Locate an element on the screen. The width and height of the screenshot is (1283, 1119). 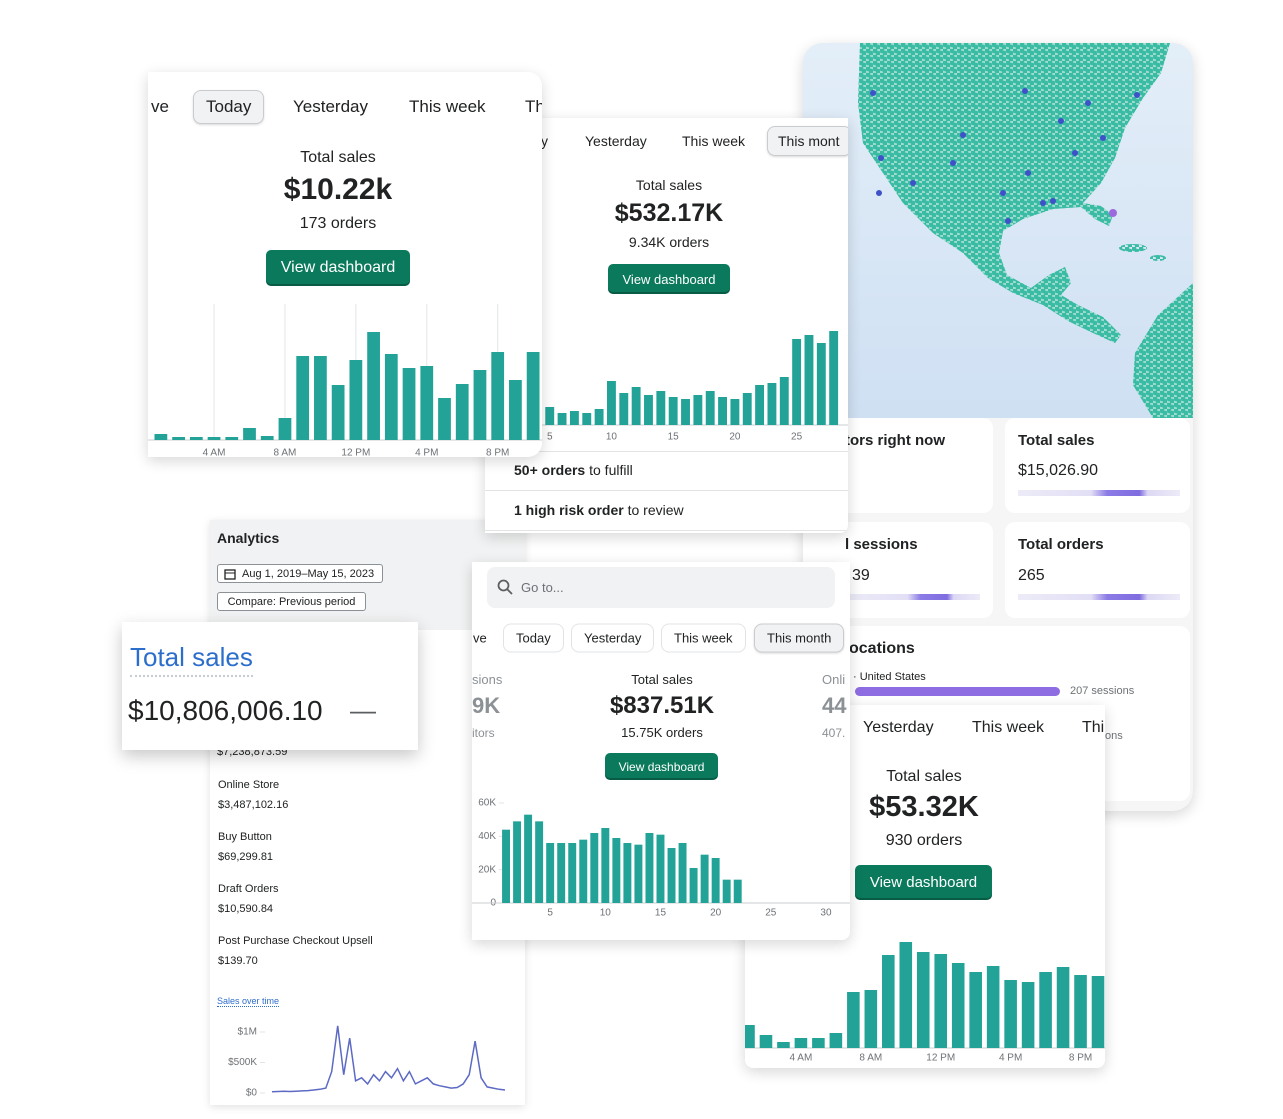
side-label: sions is located at coordinates (487, 679).